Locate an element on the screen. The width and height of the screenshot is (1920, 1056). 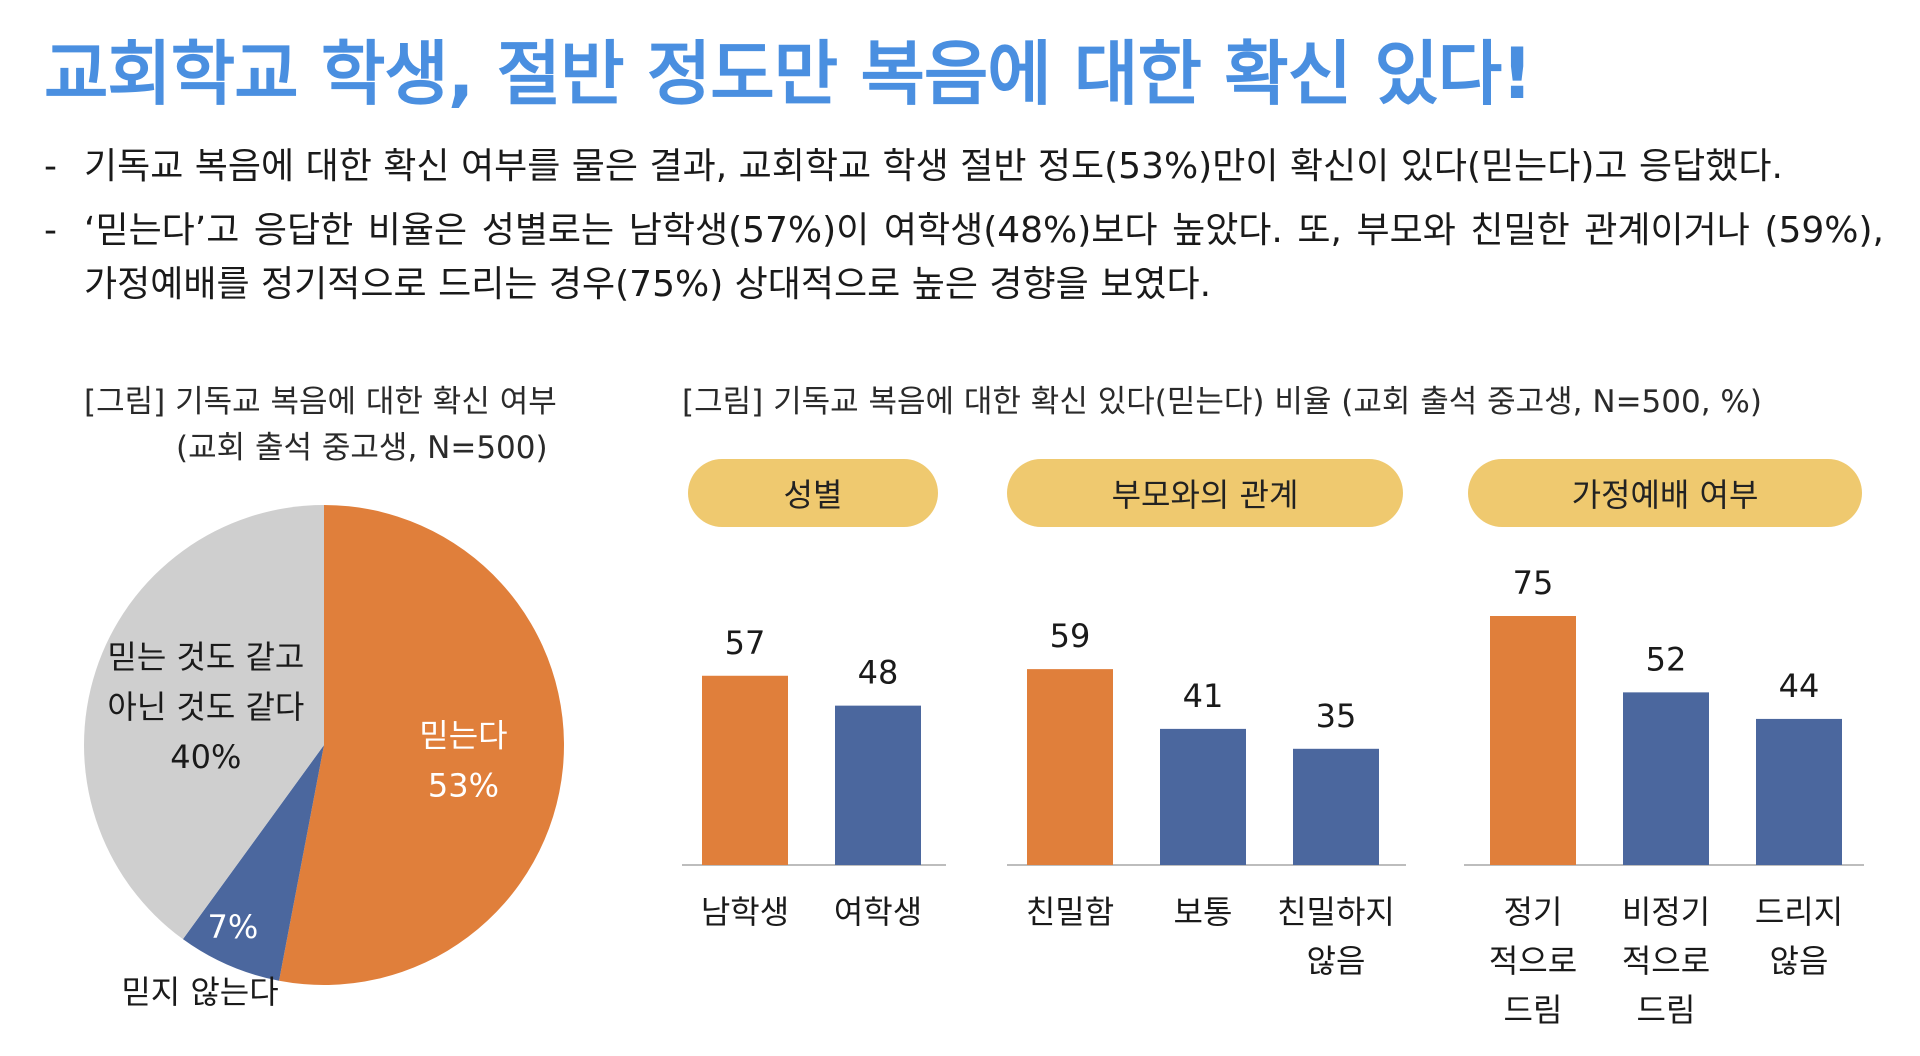
group-header-parent-relation: 부모와의 관계 is located at coordinates (1205, 493).